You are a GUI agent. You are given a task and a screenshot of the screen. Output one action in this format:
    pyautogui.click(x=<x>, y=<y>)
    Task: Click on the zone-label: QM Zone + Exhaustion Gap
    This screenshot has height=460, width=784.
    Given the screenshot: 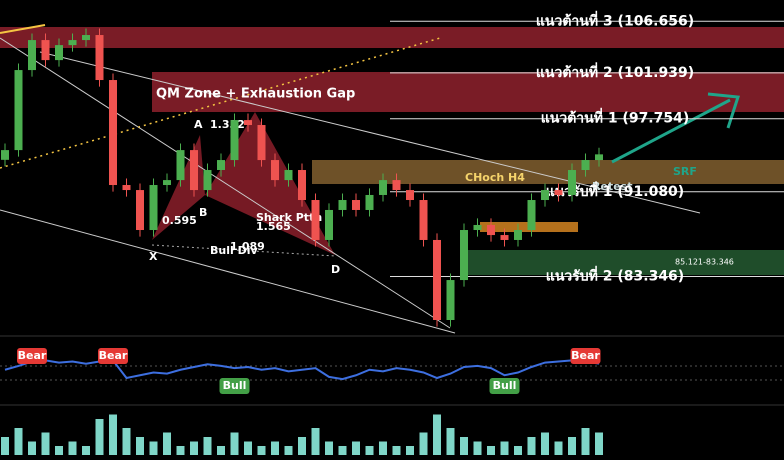 What is the action you would take?
    pyautogui.click(x=255, y=94)
    